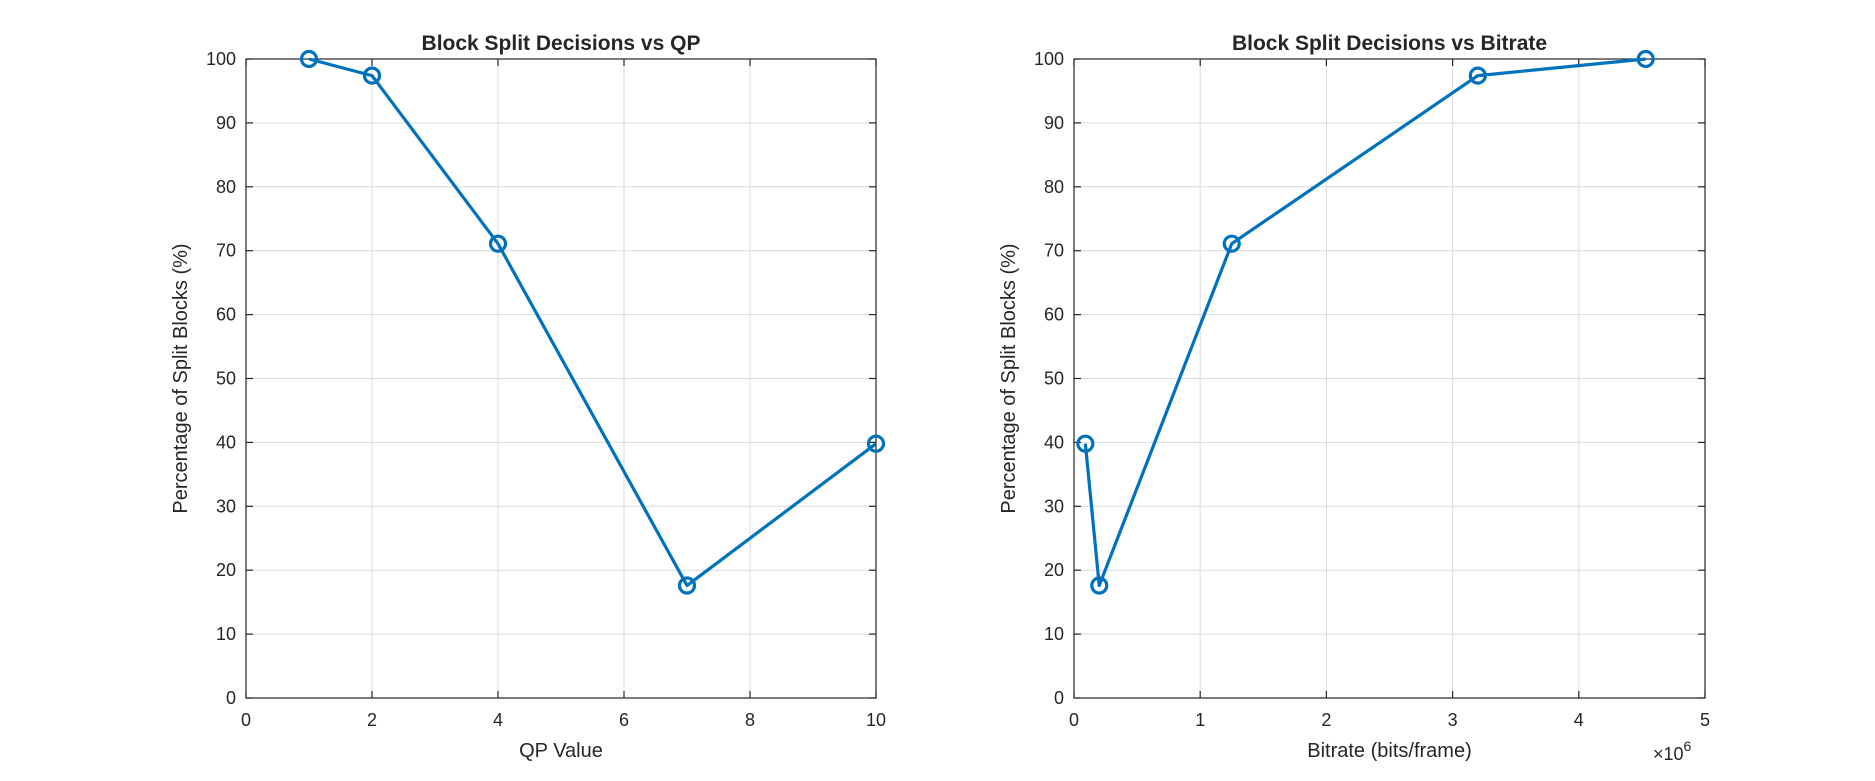 The image size is (1875, 781). What do you see at coordinates (1074, 720) in the screenshot?
I see `chart-1-x-tick-label: 0` at bounding box center [1074, 720].